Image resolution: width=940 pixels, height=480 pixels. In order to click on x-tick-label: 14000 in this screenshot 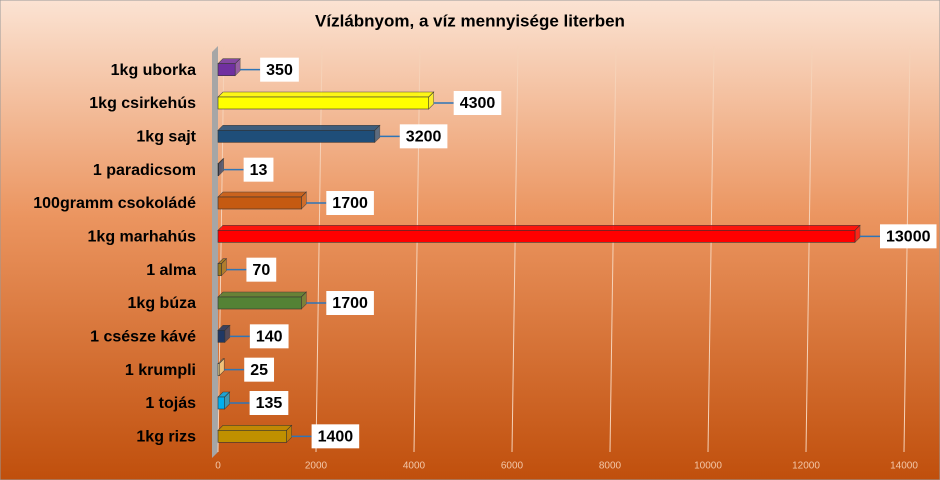, I will do `click(904, 466)`.